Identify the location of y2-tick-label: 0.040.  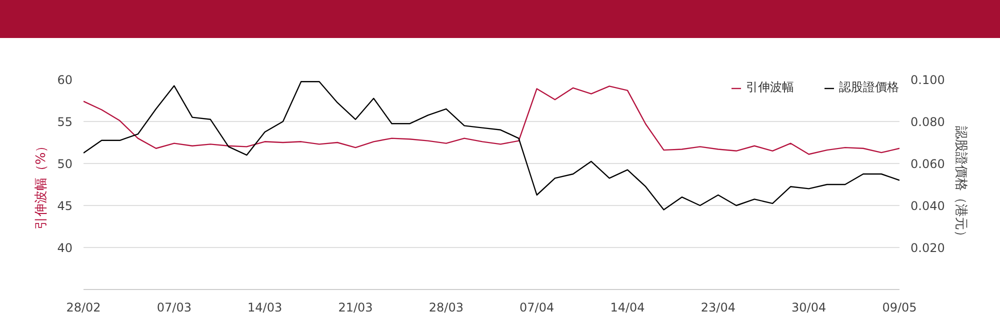
(927, 206).